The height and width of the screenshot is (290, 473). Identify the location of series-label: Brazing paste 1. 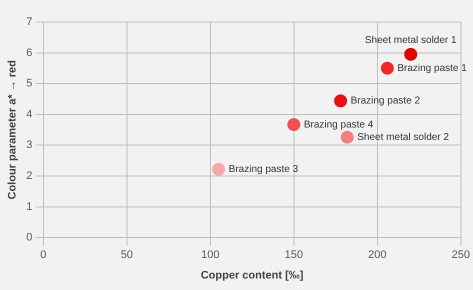
(432, 68).